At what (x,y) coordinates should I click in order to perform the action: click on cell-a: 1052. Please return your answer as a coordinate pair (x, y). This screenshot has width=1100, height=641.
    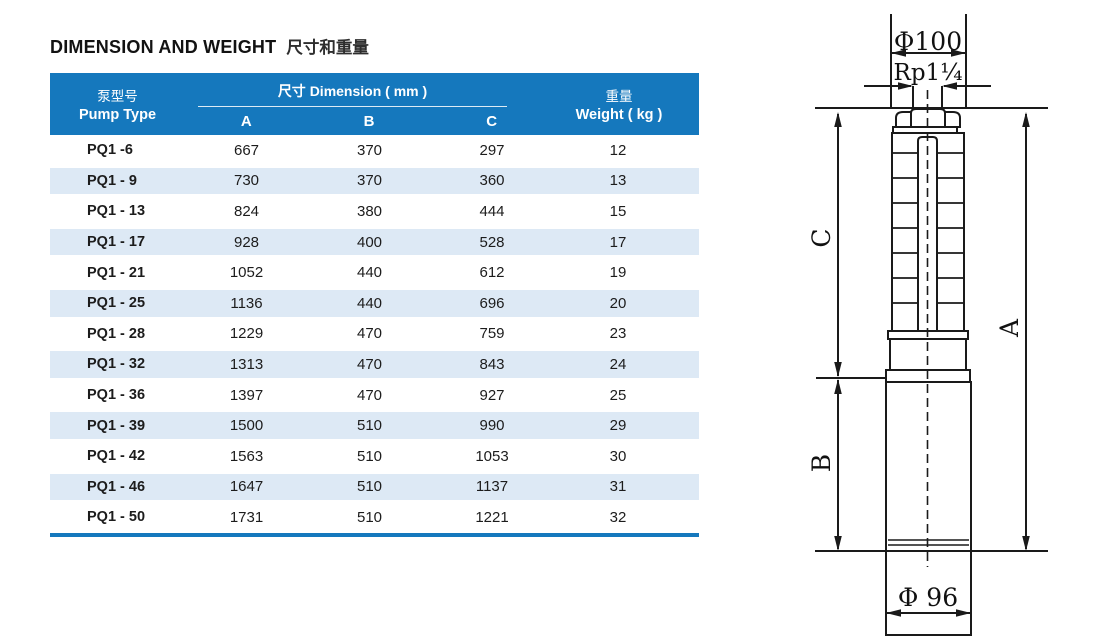
    Looking at the image, I should click on (246, 273).